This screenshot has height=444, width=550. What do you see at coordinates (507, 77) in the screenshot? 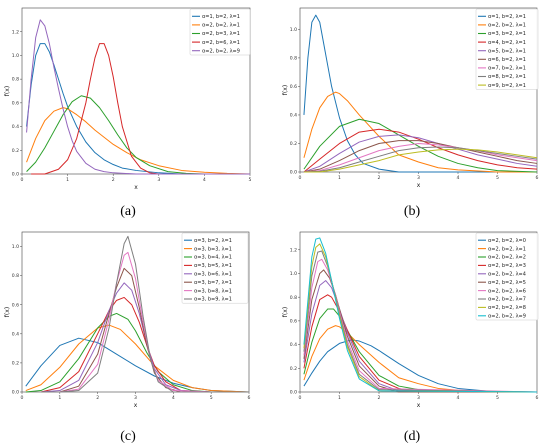
I see `legend-entry: α=8, b=2, λ=1` at bounding box center [507, 77].